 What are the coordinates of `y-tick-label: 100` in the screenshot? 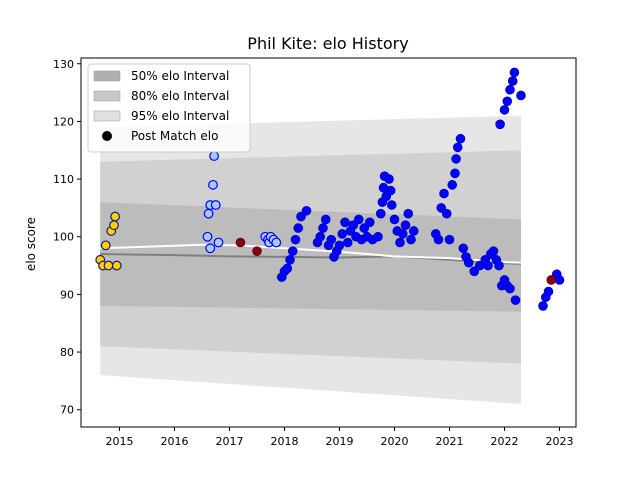 It's located at (63, 237).